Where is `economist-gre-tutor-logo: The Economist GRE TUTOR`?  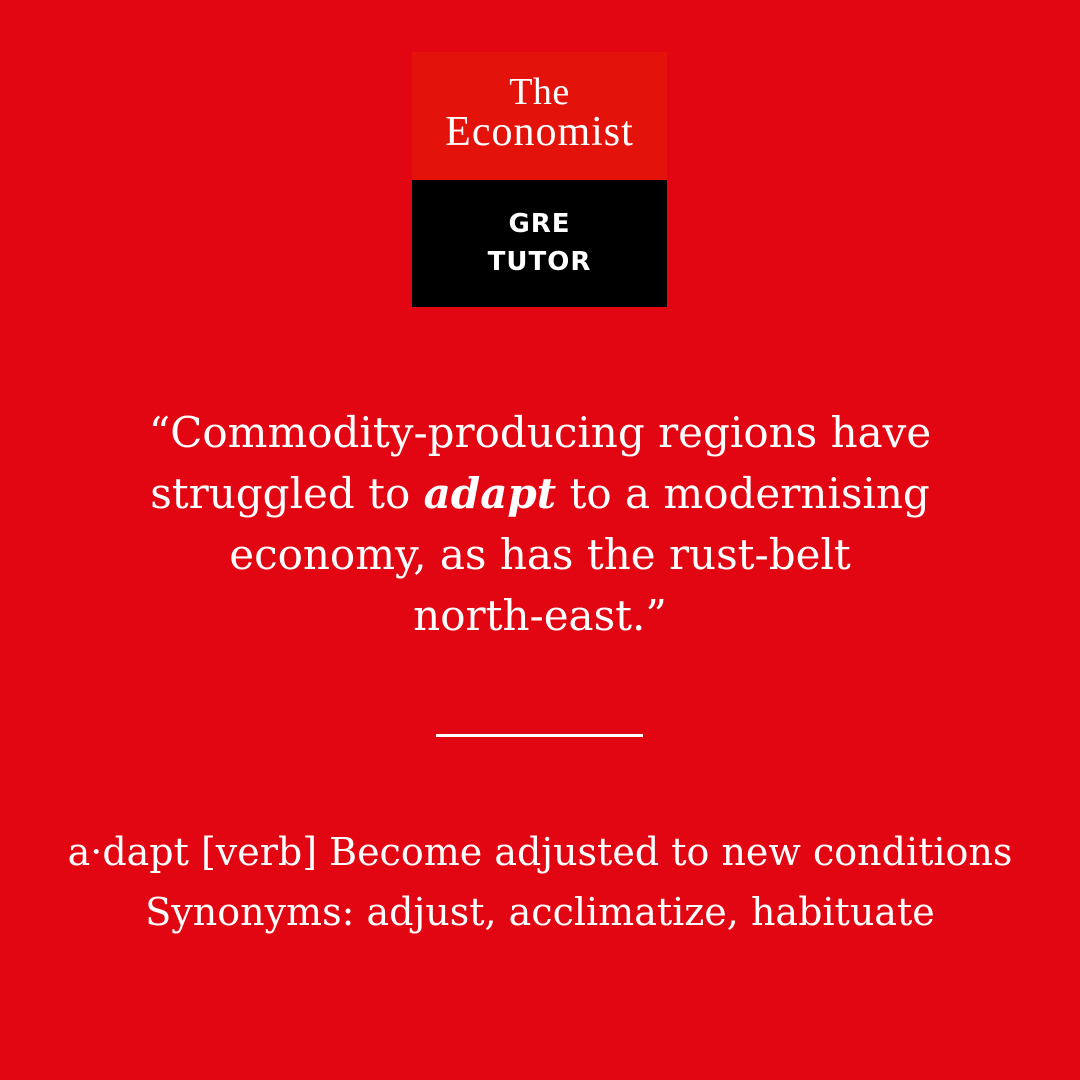 economist-gre-tutor-logo: The Economist GRE TUTOR is located at coordinates (539, 179).